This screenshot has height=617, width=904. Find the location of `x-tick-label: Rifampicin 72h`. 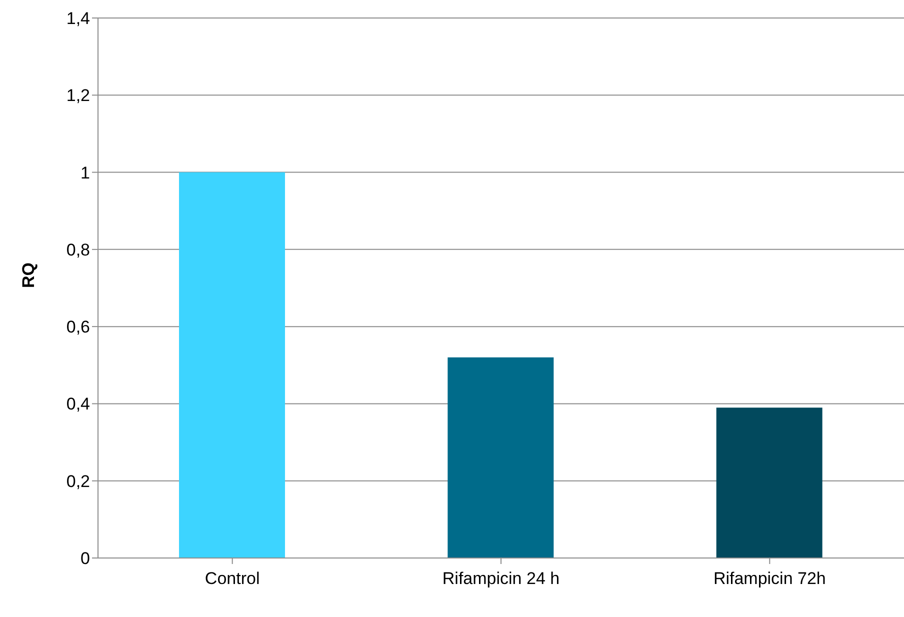

x-tick-label: Rifampicin 72h is located at coordinates (769, 578).